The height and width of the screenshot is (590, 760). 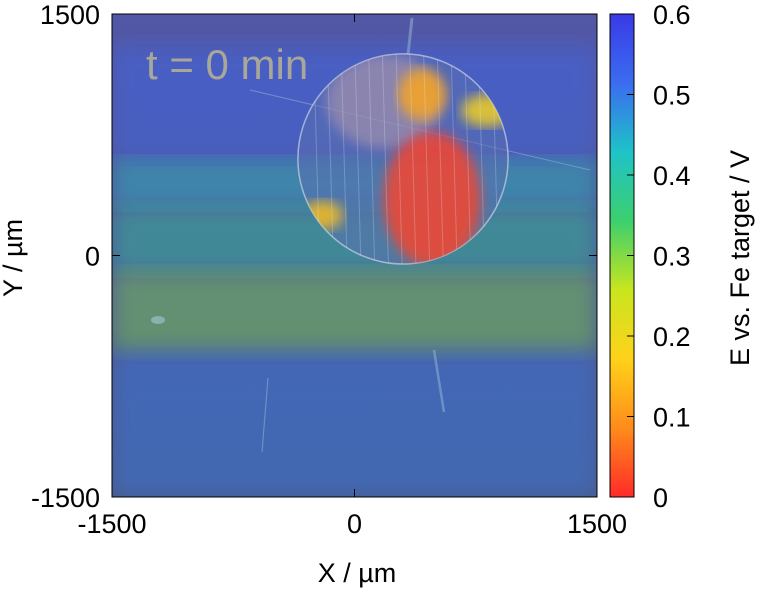 I want to click on disk-hotspots, so click(x=405, y=158).